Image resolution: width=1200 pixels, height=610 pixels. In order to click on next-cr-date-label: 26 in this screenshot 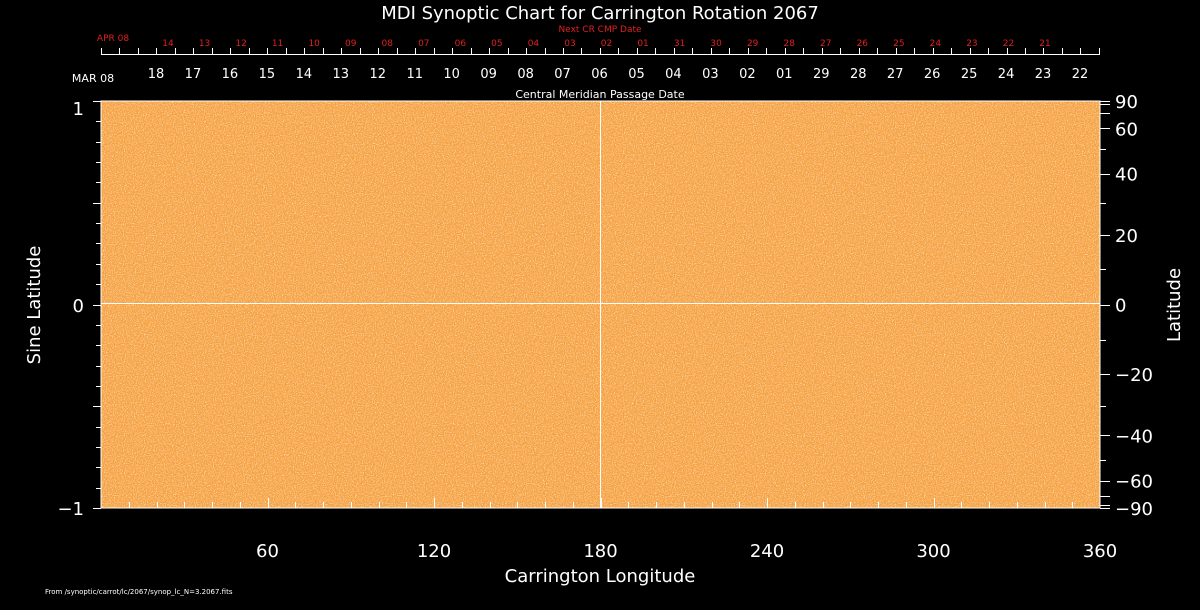, I will do `click(863, 44)`.